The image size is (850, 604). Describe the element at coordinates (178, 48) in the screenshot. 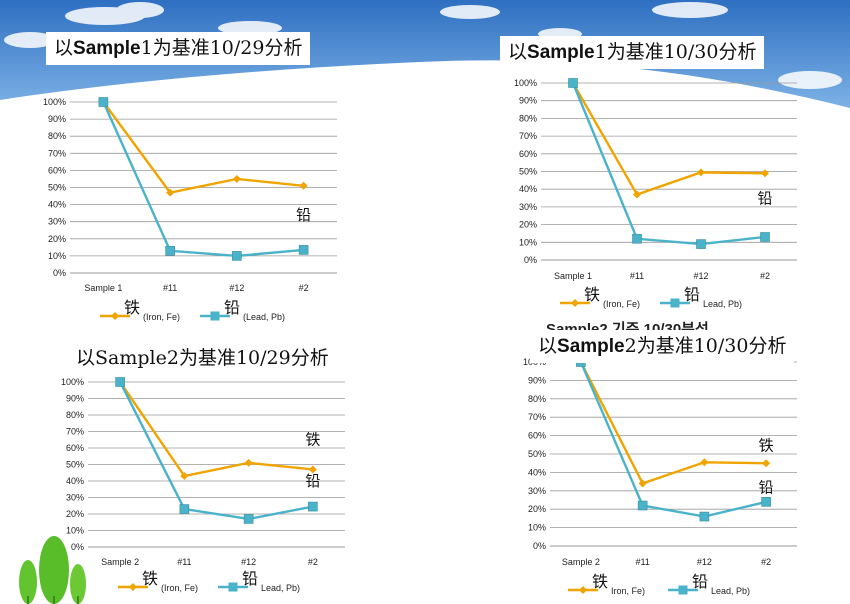

I see `chart-title-sample1-1029: 以Sample1为基准10/29分析` at that location.